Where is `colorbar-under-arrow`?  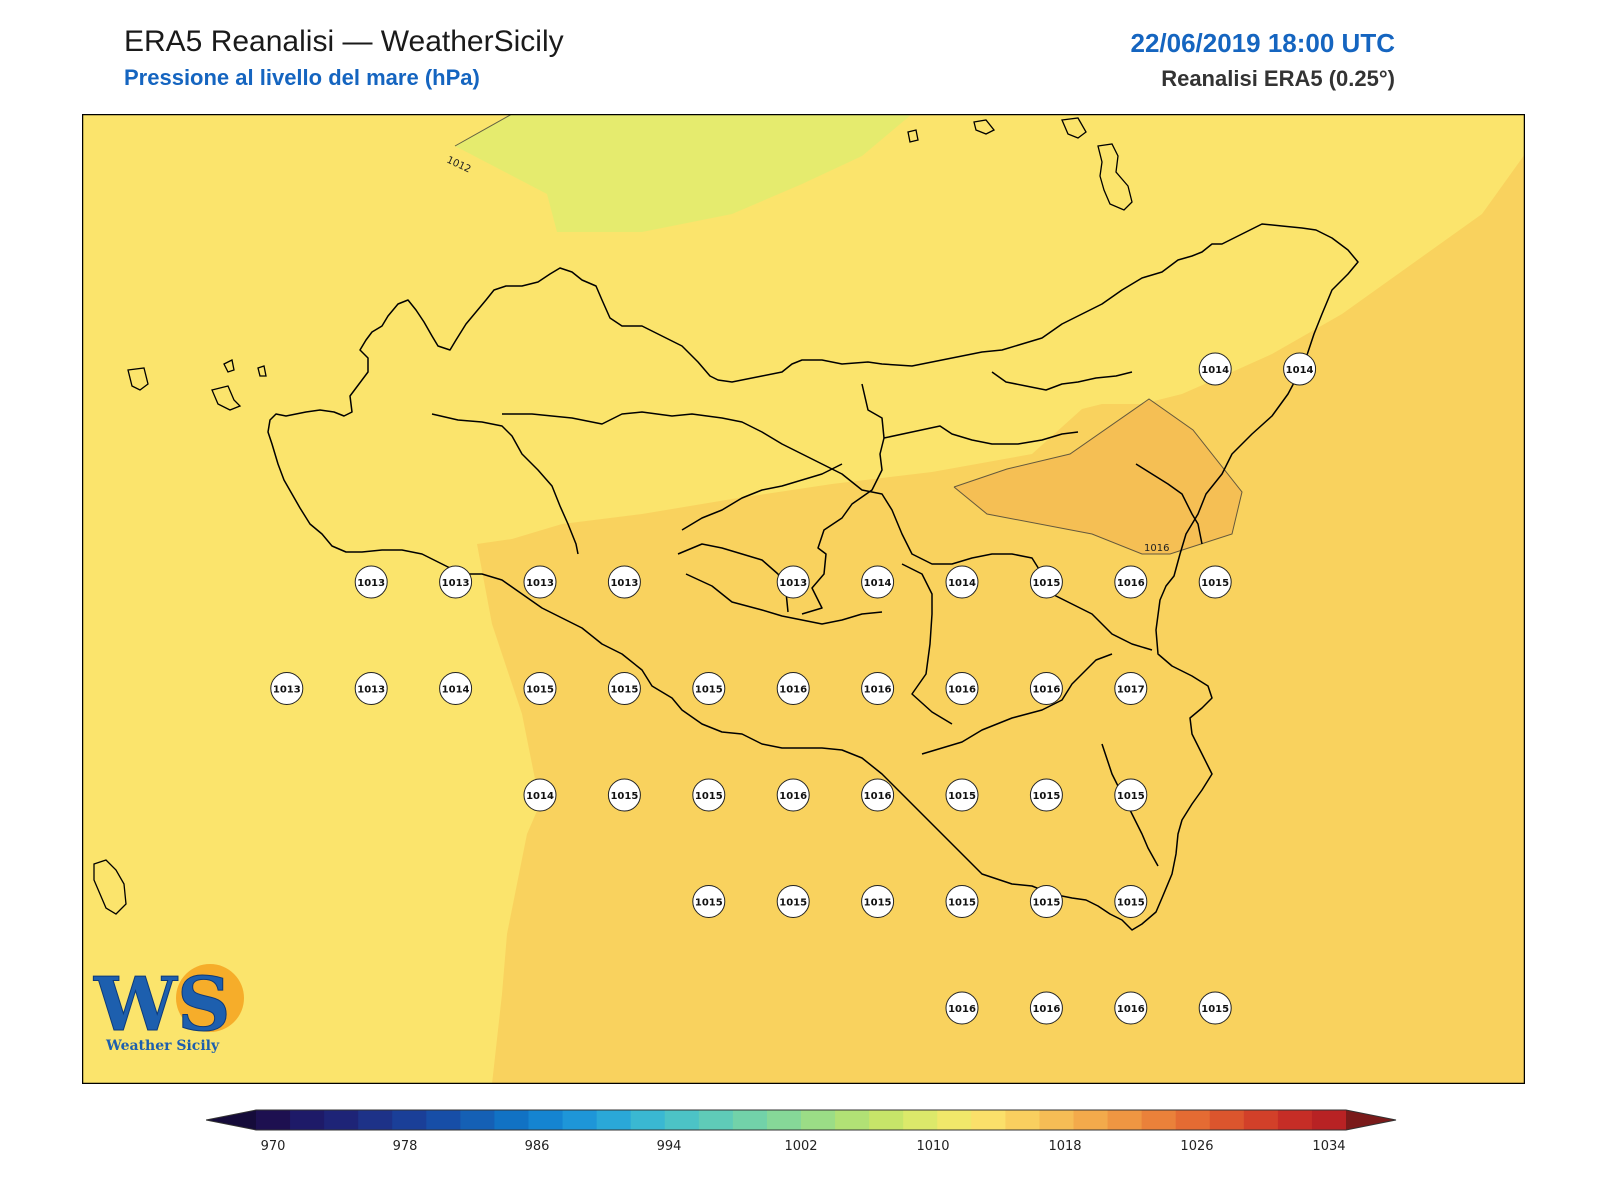 colorbar-under-arrow is located at coordinates (231, 1120).